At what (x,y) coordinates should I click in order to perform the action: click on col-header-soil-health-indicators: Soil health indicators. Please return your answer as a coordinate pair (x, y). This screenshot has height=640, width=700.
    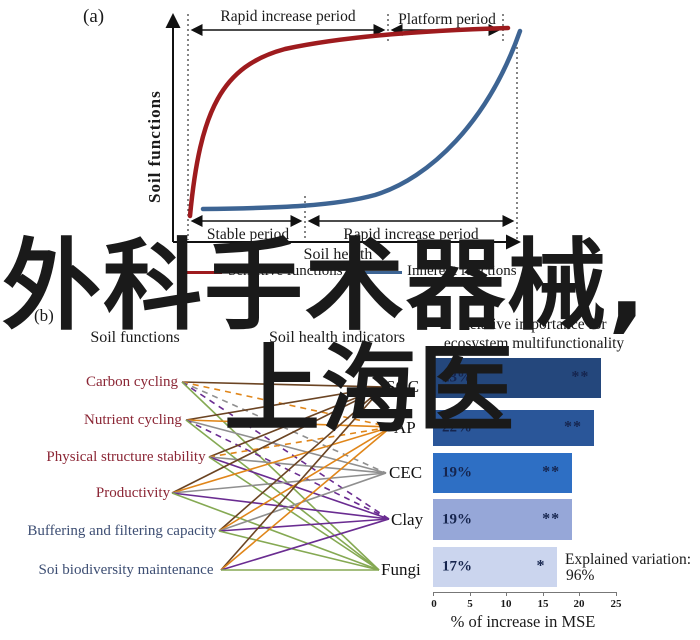
    Looking at the image, I should click on (337, 337).